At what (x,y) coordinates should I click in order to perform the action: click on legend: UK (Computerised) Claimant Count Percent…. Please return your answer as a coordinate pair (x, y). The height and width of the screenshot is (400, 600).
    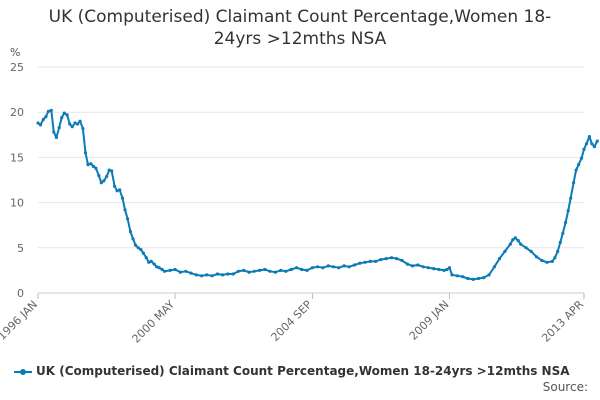
    Looking at the image, I should click on (292, 371).